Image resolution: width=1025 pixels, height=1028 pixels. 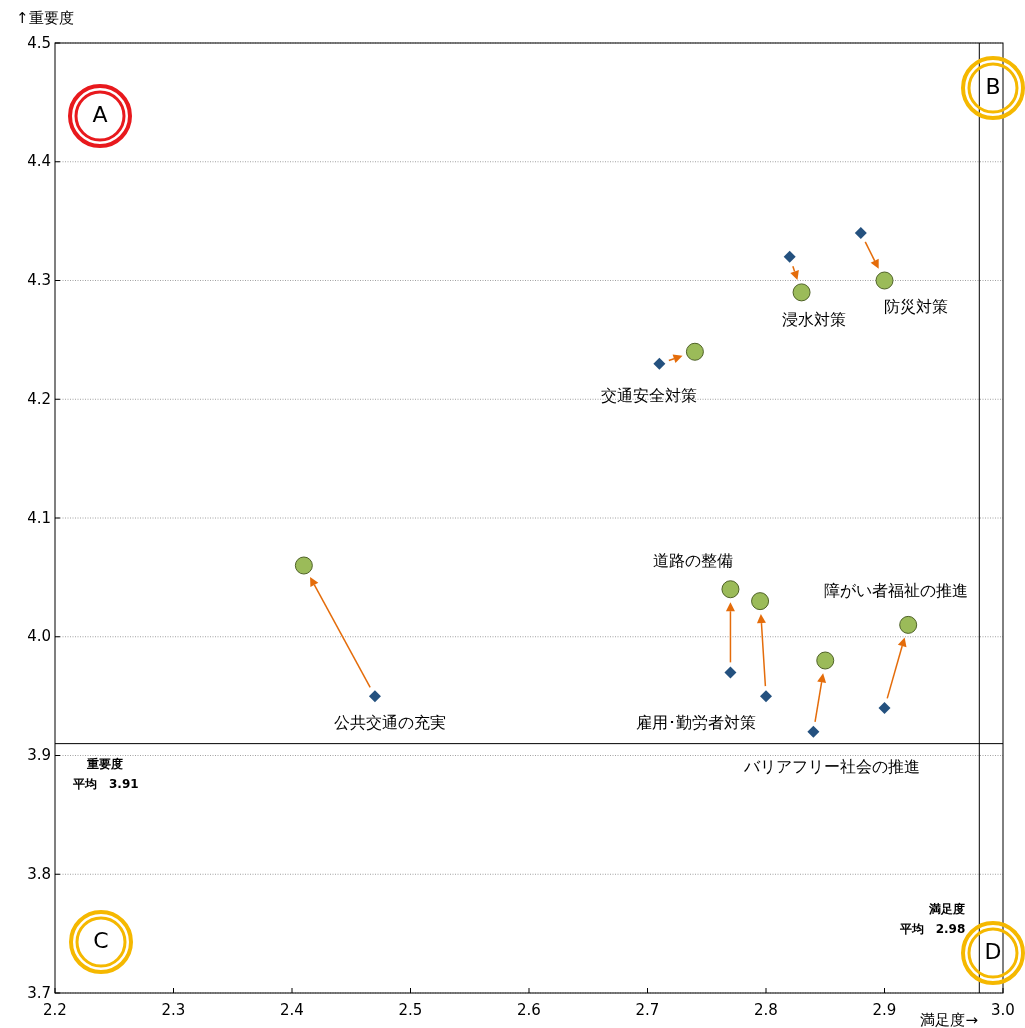 I want to click on annotation: 雇用･勤労者対策, so click(x=696, y=722).